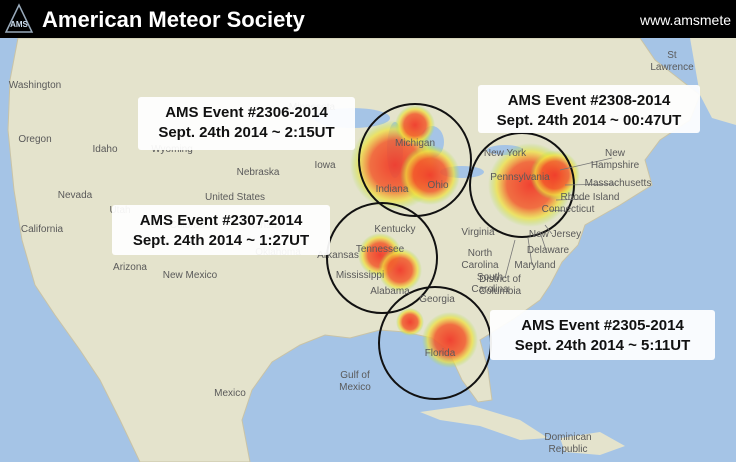  What do you see at coordinates (338, 255) in the screenshot?
I see `place-label: Arkansas` at bounding box center [338, 255].